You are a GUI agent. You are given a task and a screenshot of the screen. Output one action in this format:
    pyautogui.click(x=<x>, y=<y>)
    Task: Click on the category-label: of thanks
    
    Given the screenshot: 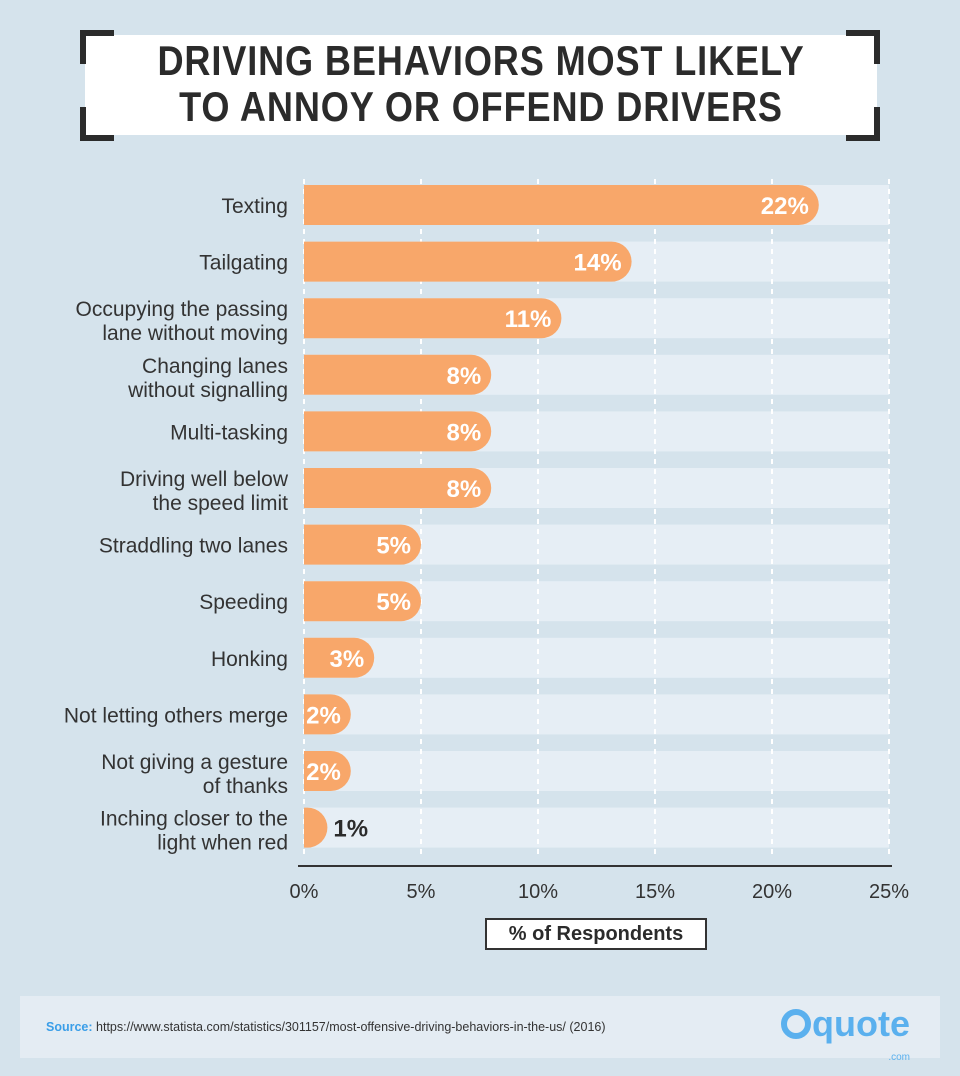 What is the action you would take?
    pyautogui.click(x=245, y=786)
    